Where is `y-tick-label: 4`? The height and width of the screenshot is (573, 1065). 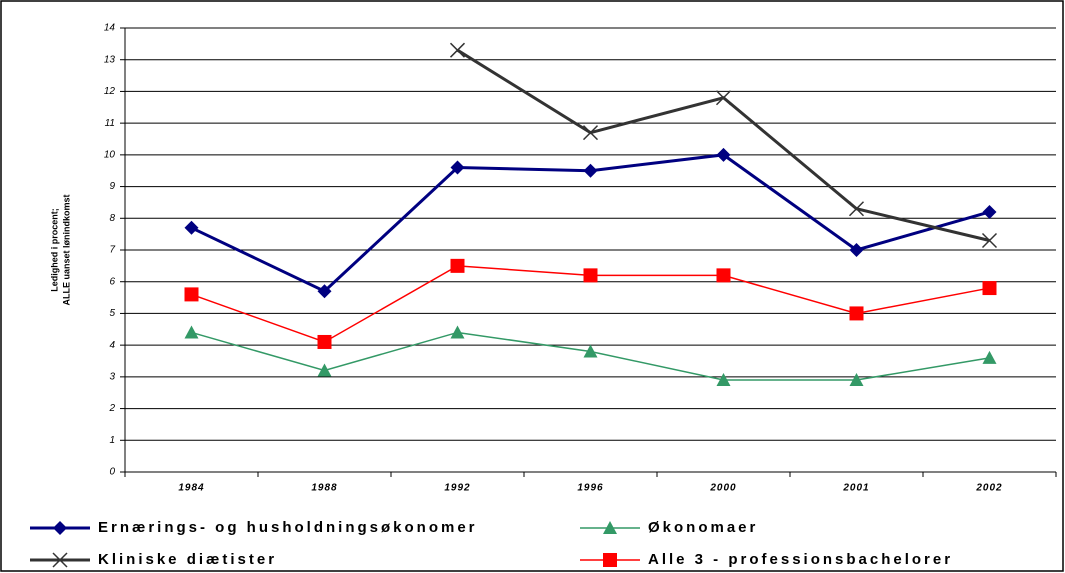
y-tick-label: 4 is located at coordinates (112, 345).